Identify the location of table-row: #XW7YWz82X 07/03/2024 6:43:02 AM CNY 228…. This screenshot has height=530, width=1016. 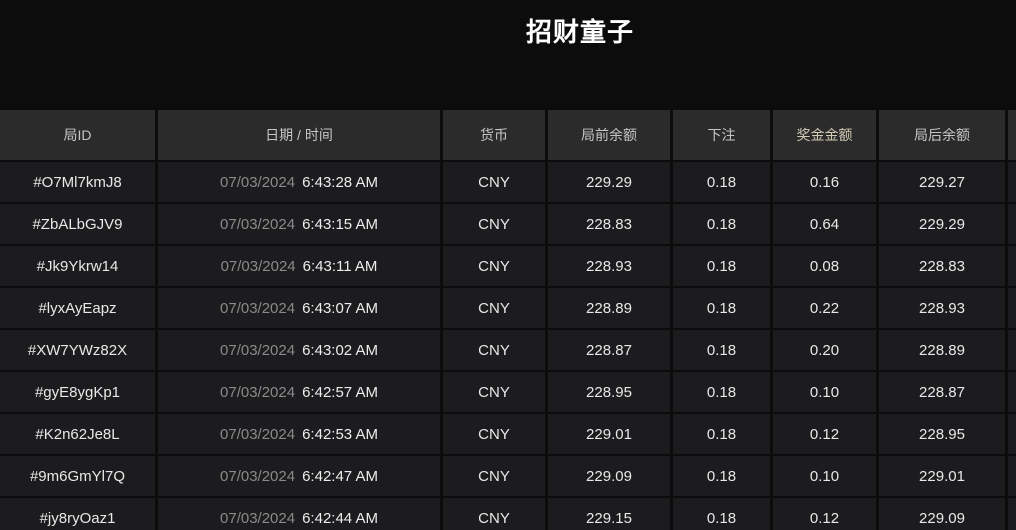
(508, 350).